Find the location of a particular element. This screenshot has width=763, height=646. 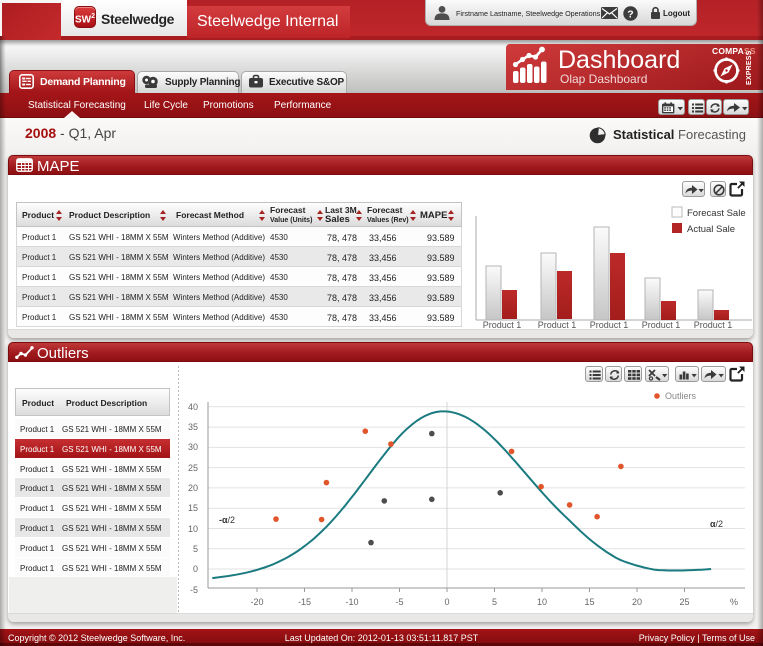

svg-text: 40 is located at coordinates (193, 407).